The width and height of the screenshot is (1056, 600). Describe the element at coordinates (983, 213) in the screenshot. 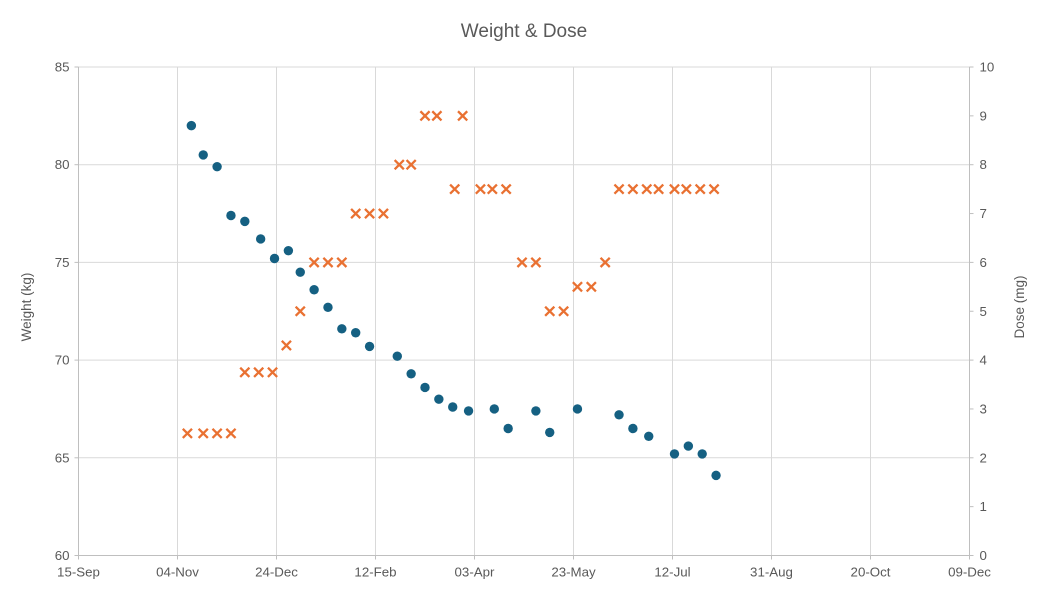

I see `y-right-tick-label: 7` at that location.